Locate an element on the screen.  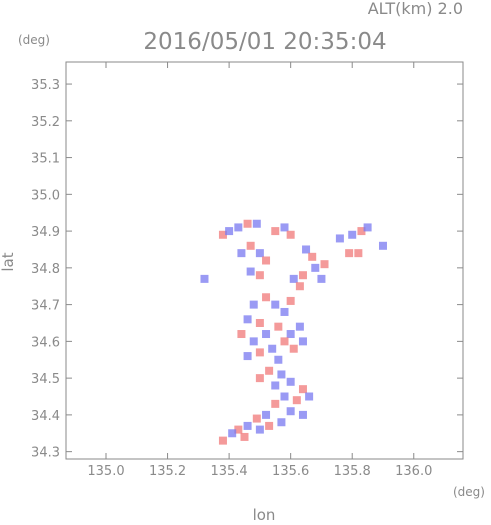
x-tick-label: 135.2 is located at coordinates (167, 471).